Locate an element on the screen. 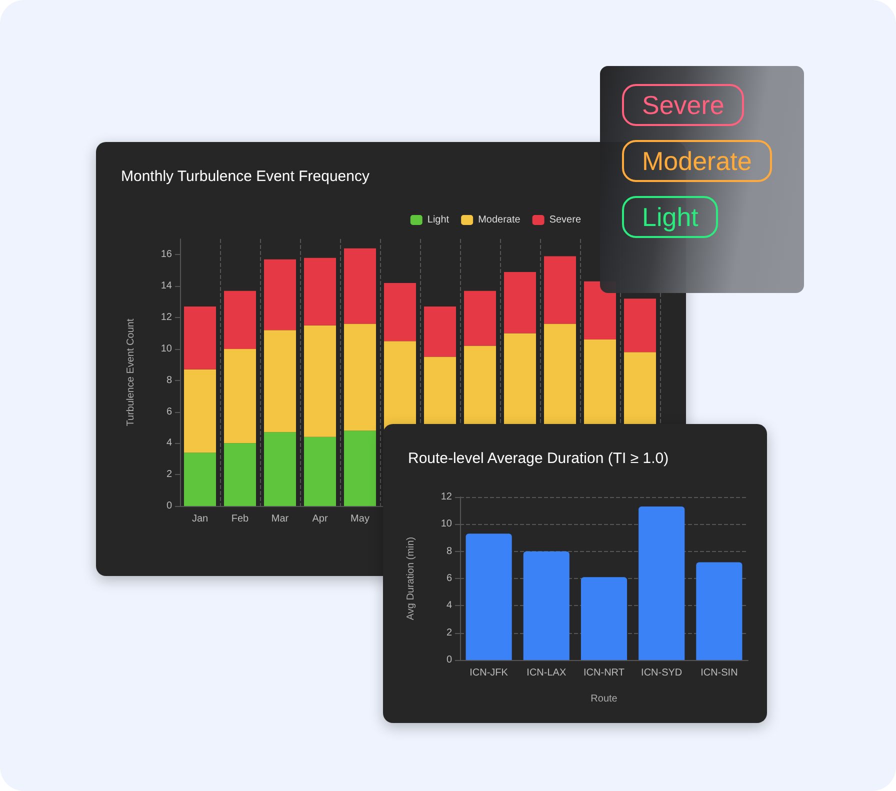 Image resolution: width=896 pixels, height=791 pixels. x-axis-title: Route is located at coordinates (604, 699).